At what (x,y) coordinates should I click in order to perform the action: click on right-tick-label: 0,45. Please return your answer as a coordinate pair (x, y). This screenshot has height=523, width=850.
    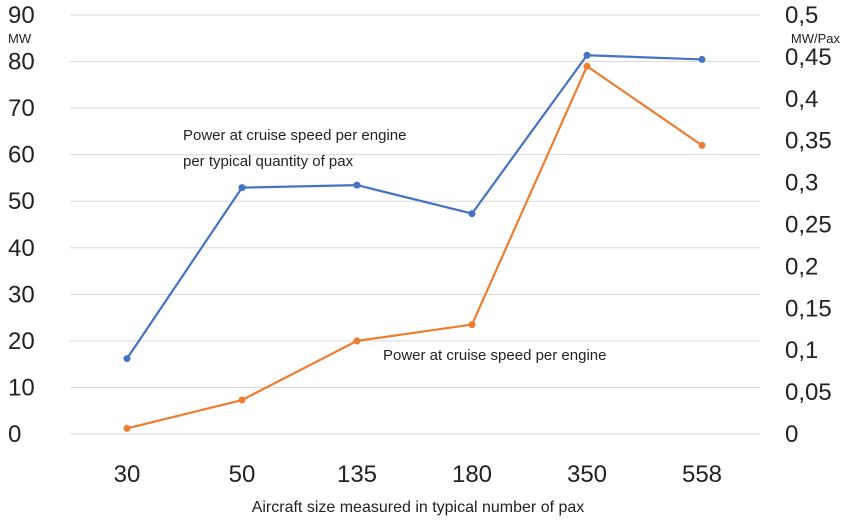
    Looking at the image, I should click on (808, 57).